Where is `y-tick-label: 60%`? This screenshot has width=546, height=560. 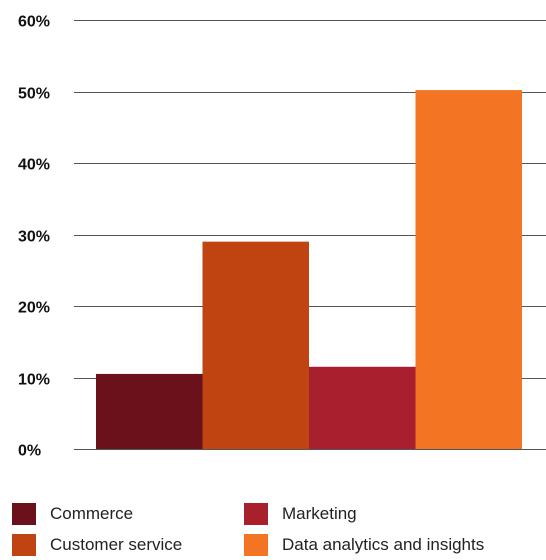
y-tick-label: 60% is located at coordinates (34, 22).